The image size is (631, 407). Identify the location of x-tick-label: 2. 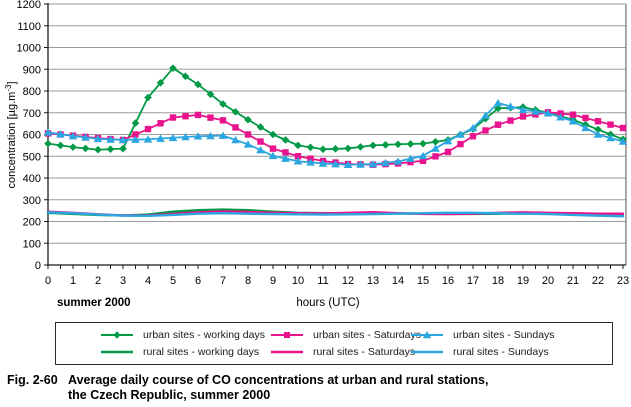
(98, 281).